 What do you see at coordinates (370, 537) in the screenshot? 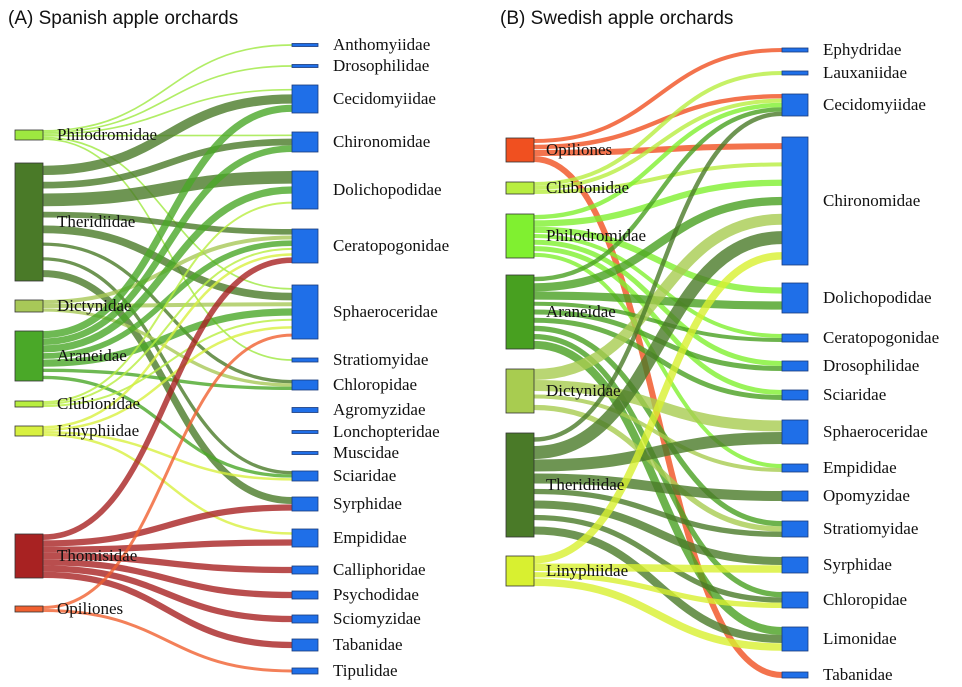
I see `right-node-label: Empididae` at bounding box center [370, 537].